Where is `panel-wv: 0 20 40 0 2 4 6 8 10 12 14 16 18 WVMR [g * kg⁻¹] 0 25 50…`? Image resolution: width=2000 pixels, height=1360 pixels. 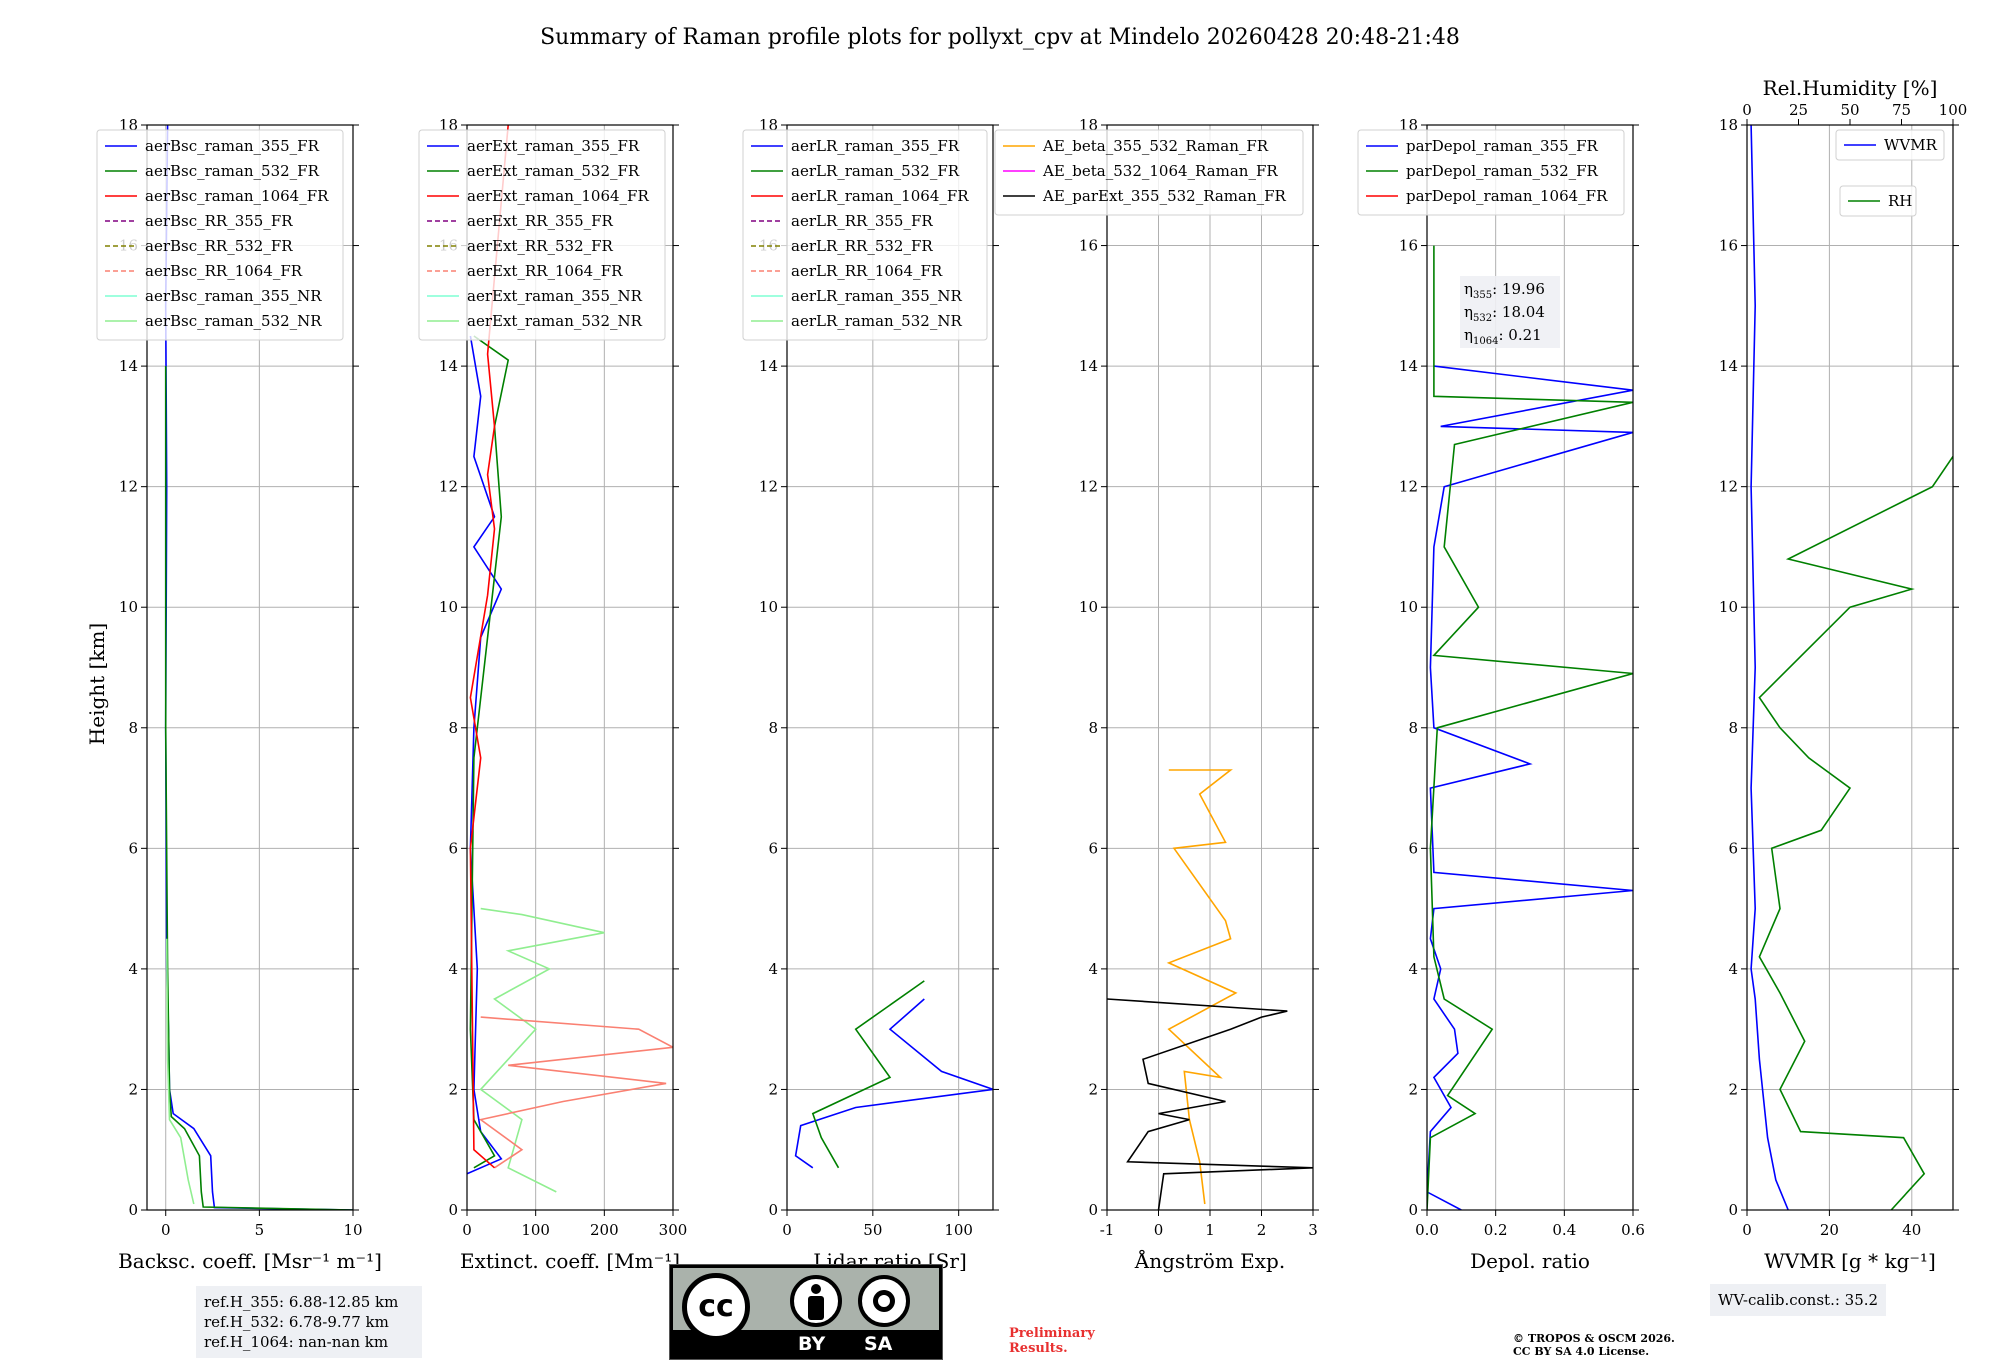 panel-wv: 0 20 40 0 2 4 6 8 10 12 14 16 18 WVMR [g * kg⁻¹] 0 25 50… is located at coordinates (1843, 674).